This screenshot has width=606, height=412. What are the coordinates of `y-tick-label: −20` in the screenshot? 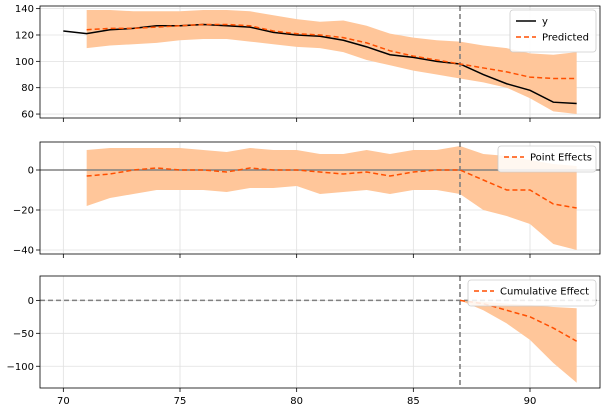 It's located at (23, 211).